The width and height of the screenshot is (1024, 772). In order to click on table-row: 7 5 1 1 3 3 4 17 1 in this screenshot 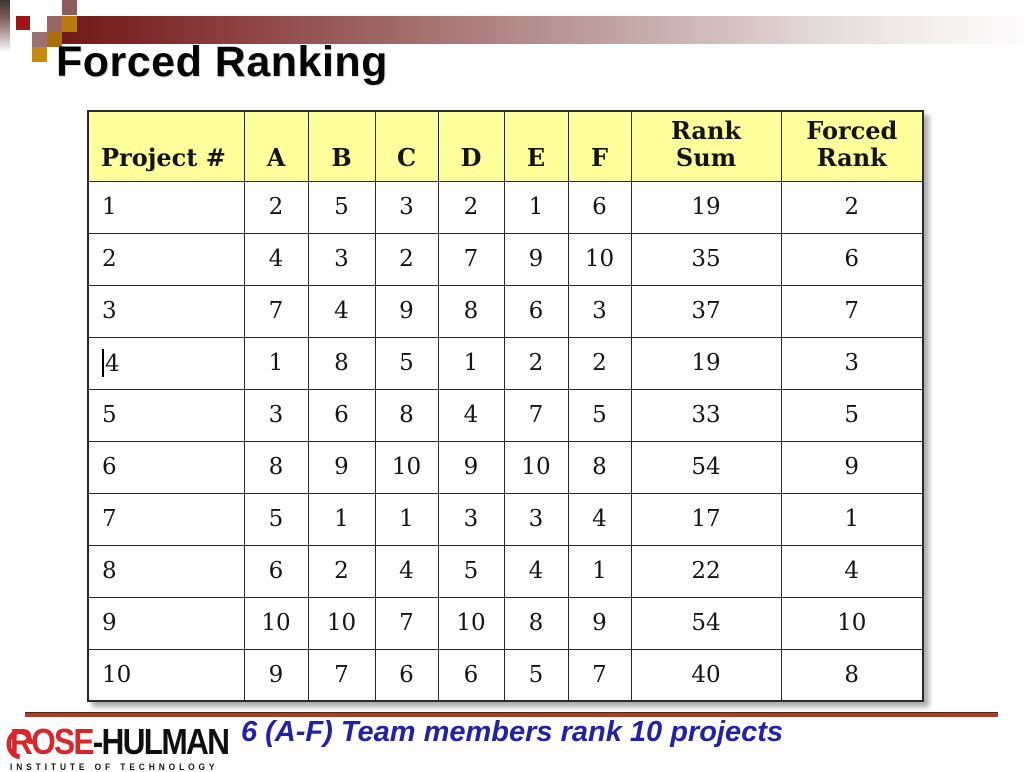, I will do `click(505, 519)`.